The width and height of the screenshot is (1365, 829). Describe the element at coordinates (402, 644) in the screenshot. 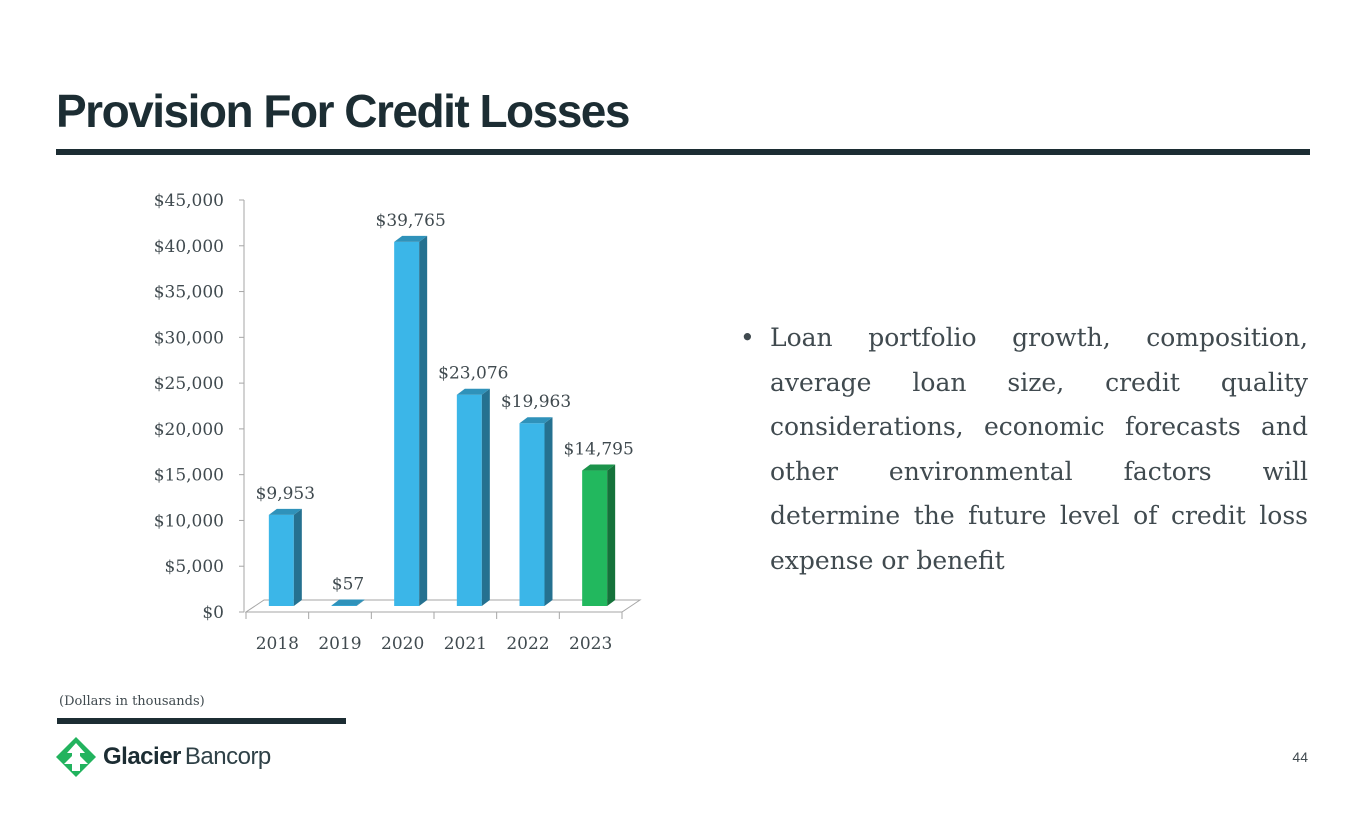

I see `x-tick-label: 2020` at that location.